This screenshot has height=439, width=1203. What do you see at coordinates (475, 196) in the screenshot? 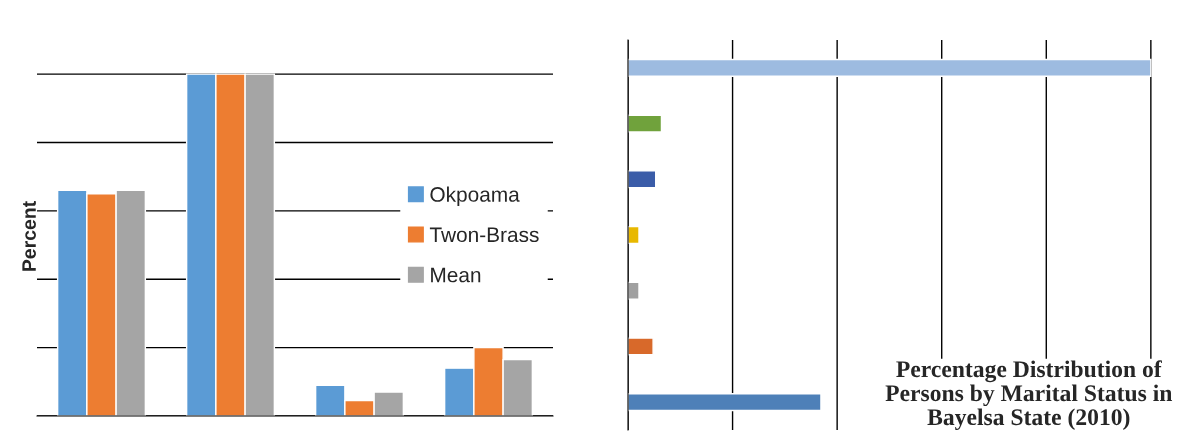
I see `legend-label: Okpoama` at bounding box center [475, 196].